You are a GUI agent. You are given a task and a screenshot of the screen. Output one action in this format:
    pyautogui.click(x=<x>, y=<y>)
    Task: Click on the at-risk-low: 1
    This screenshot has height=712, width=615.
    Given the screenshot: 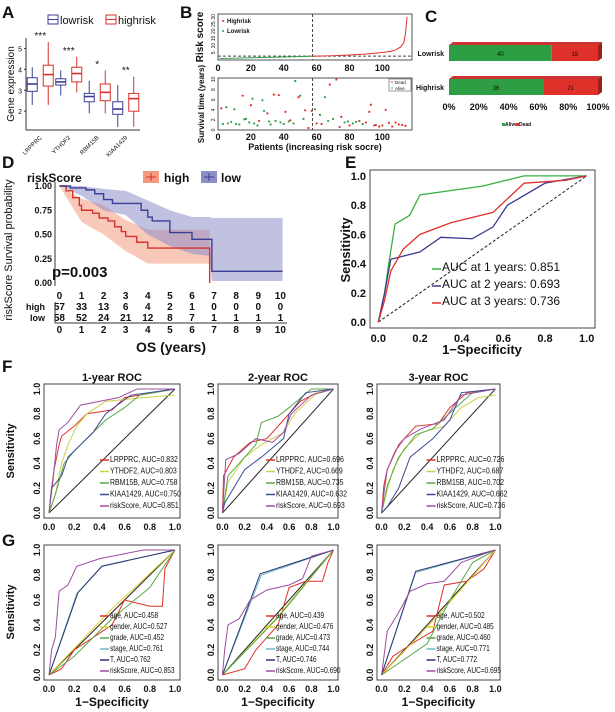 What is the action you would take?
    pyautogui.click(x=281, y=318)
    